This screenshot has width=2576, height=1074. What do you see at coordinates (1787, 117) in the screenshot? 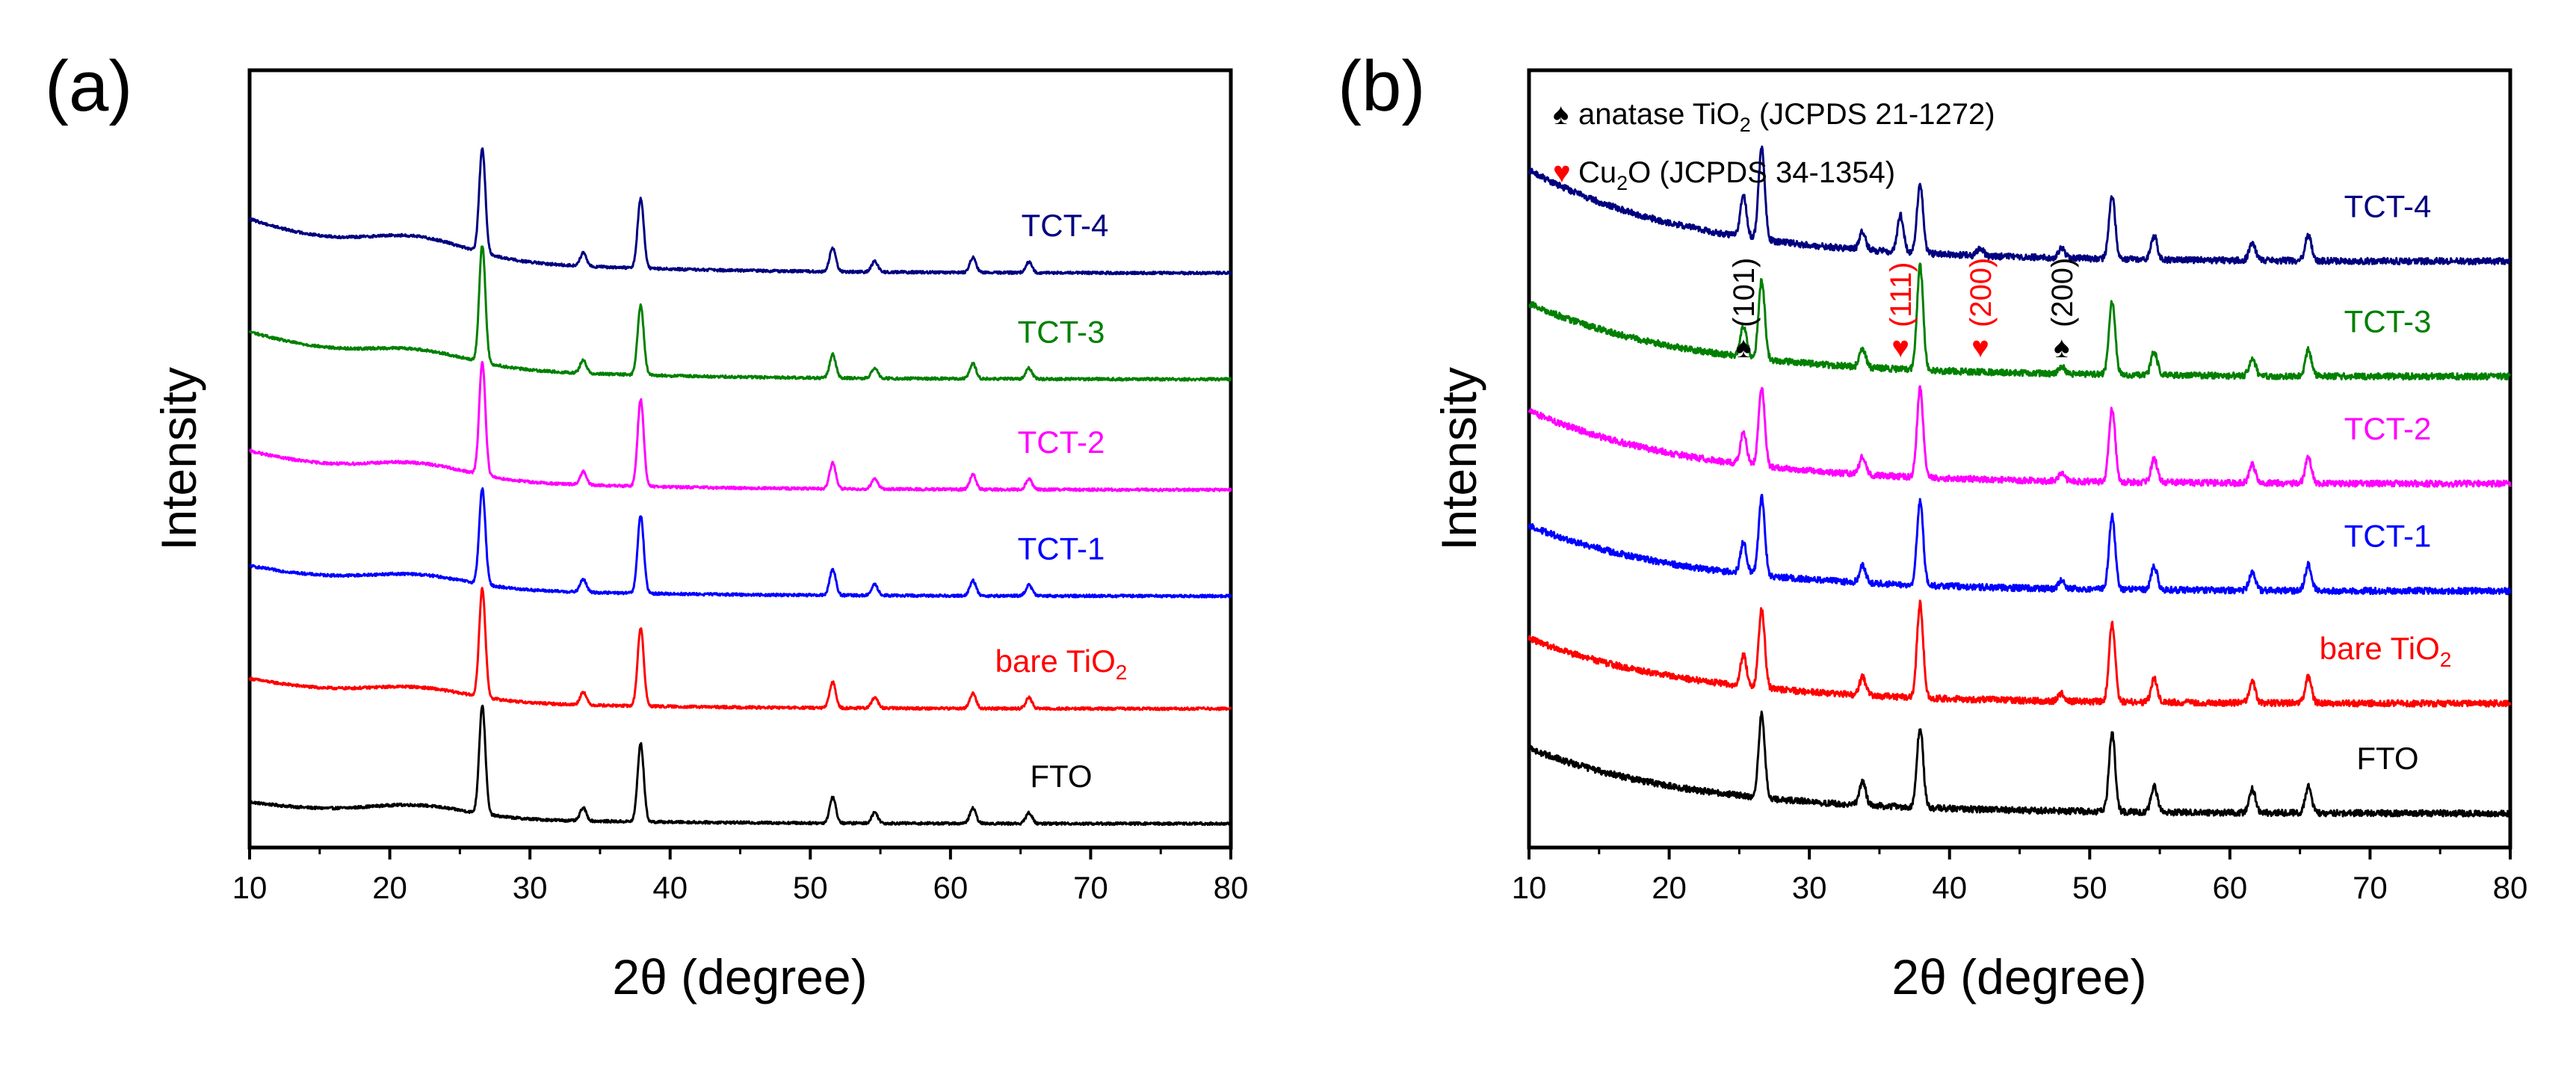
I see `panel-b-legend-entry-0: anatase TiO2 (JCPDS 21-1272)` at bounding box center [1787, 117].